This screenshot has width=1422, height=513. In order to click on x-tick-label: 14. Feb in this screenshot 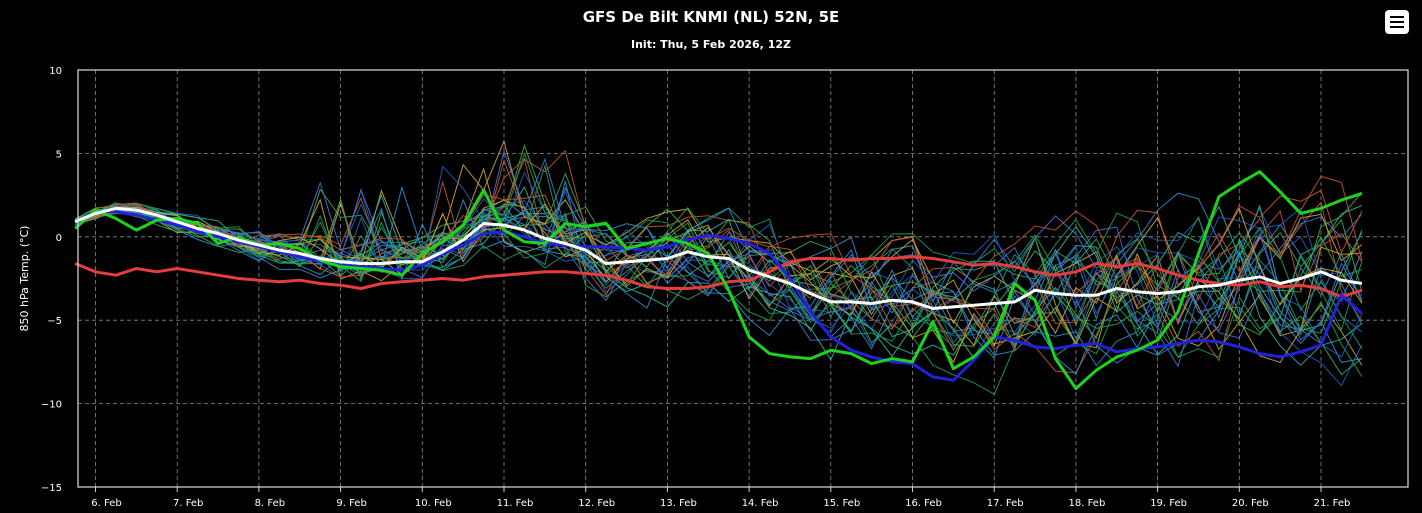, I will do `click(760, 503)`.